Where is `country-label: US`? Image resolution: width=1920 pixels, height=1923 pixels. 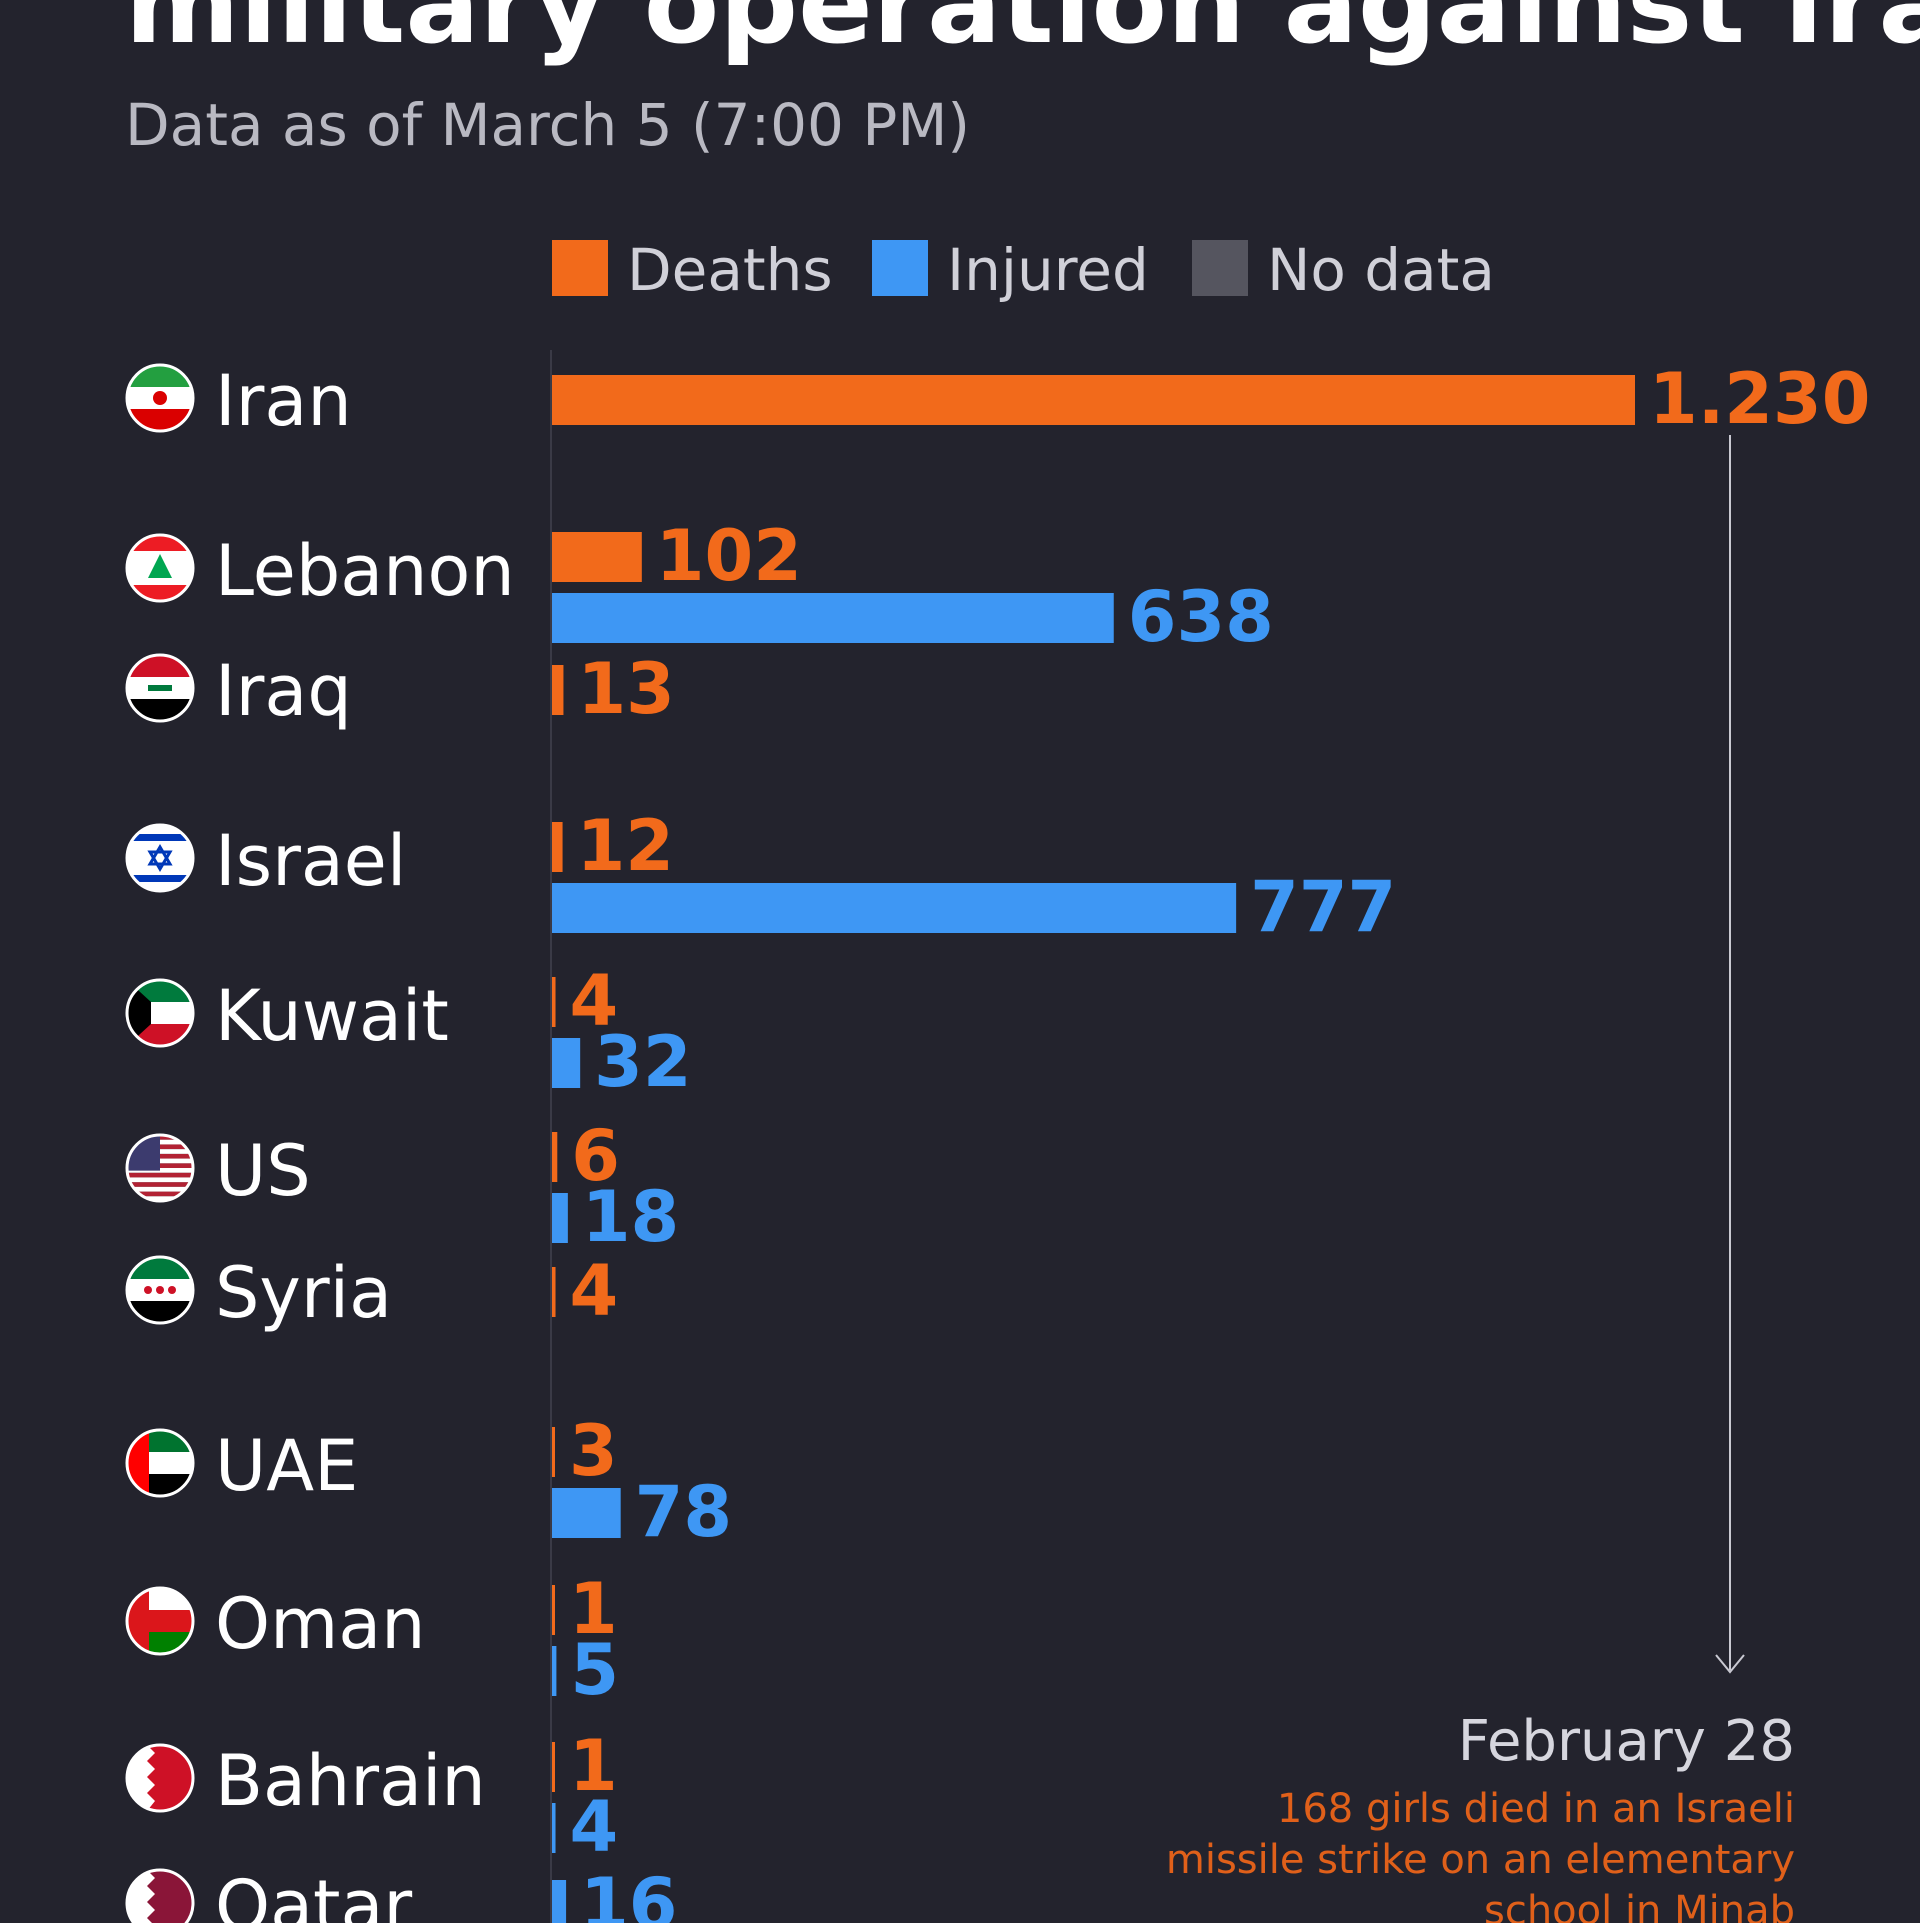
country-label: US is located at coordinates (263, 1171).